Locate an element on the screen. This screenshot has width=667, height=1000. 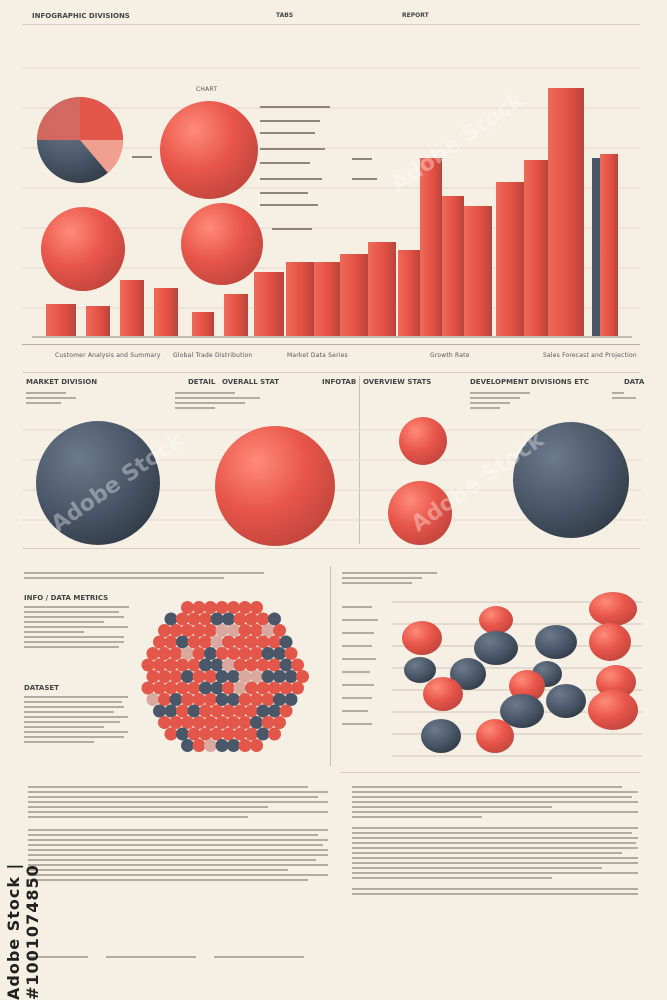
section-tag-data: DATA is located at coordinates (634, 382).